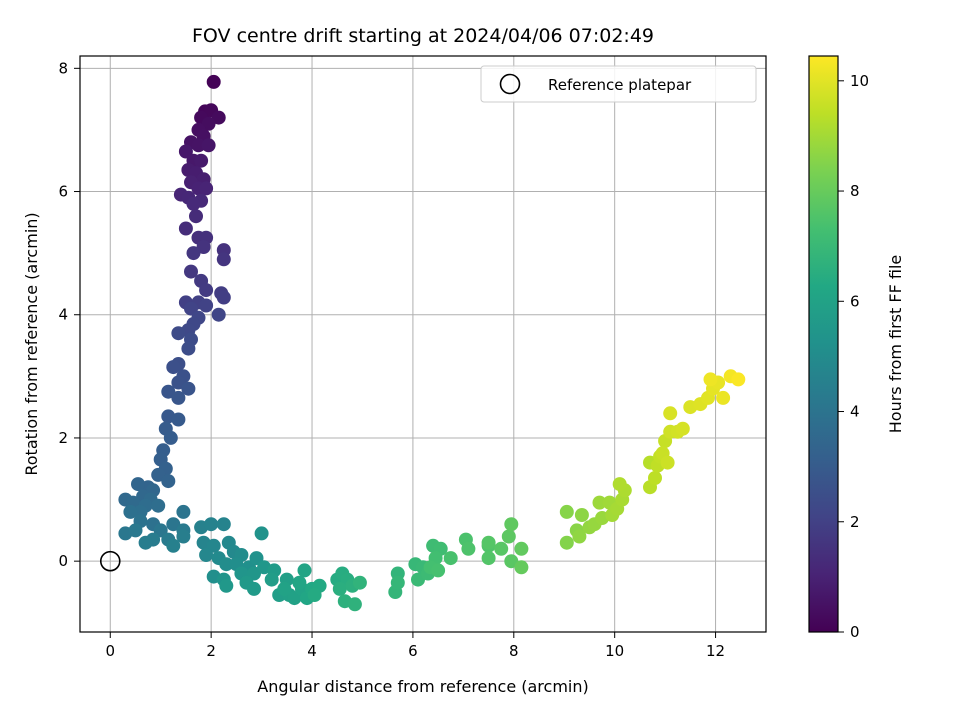 Image resolution: width=960 pixels, height=720 pixels. I want to click on legend-marker-icon, so click(510, 84).